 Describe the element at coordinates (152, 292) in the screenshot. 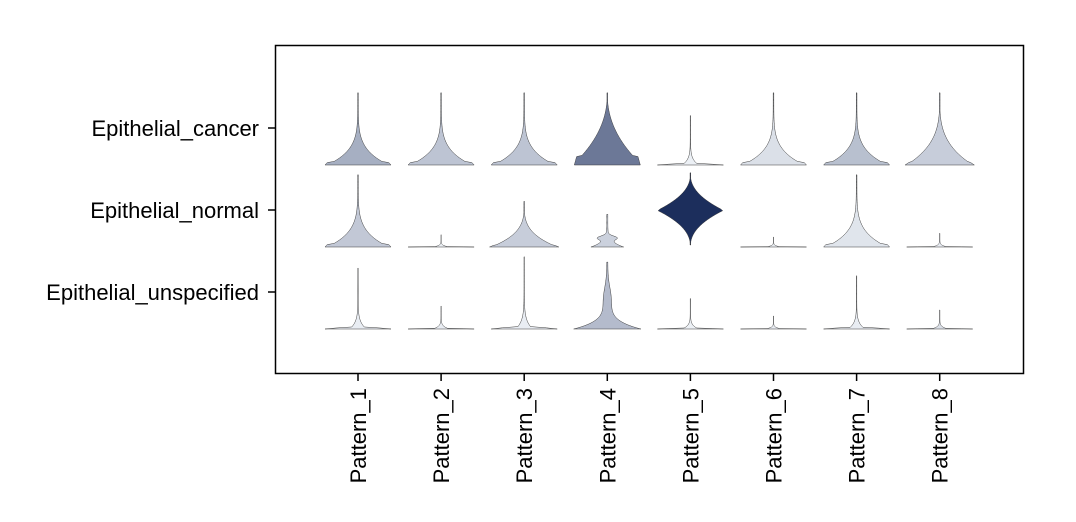

I see `y-tick-label: Epithelial_unspecified` at that location.